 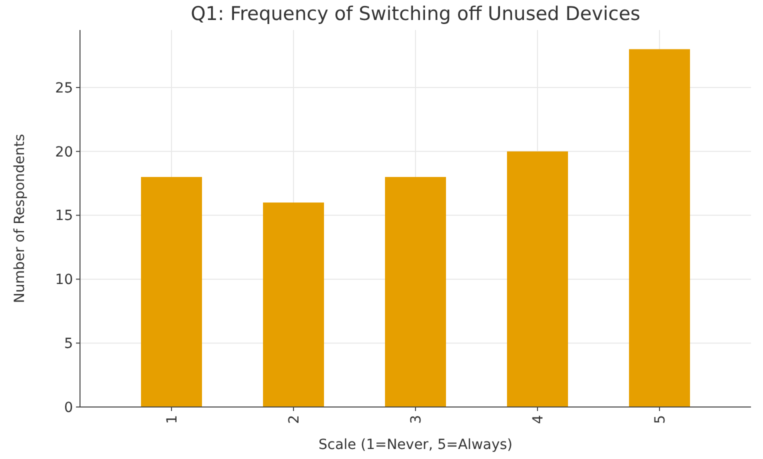 What do you see at coordinates (68, 344) in the screenshot?
I see `y-tick-label: 5` at bounding box center [68, 344].